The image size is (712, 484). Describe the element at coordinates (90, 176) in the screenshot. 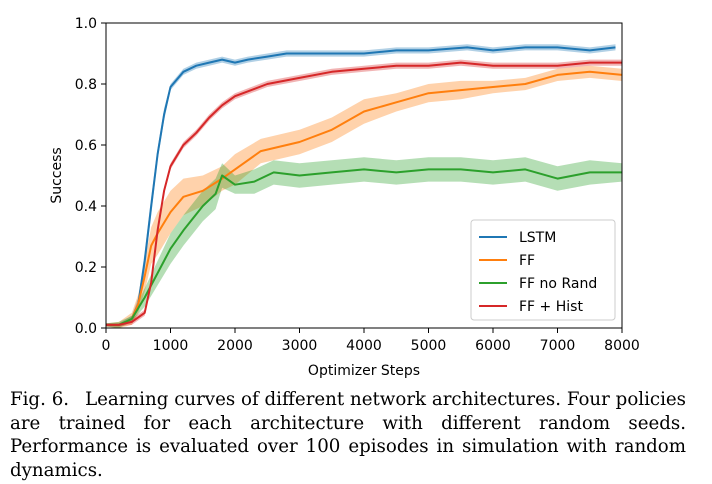

I see `y-axis-ticks: 0.0 0.2 0.4 0.6 0.8 1.0` at that location.